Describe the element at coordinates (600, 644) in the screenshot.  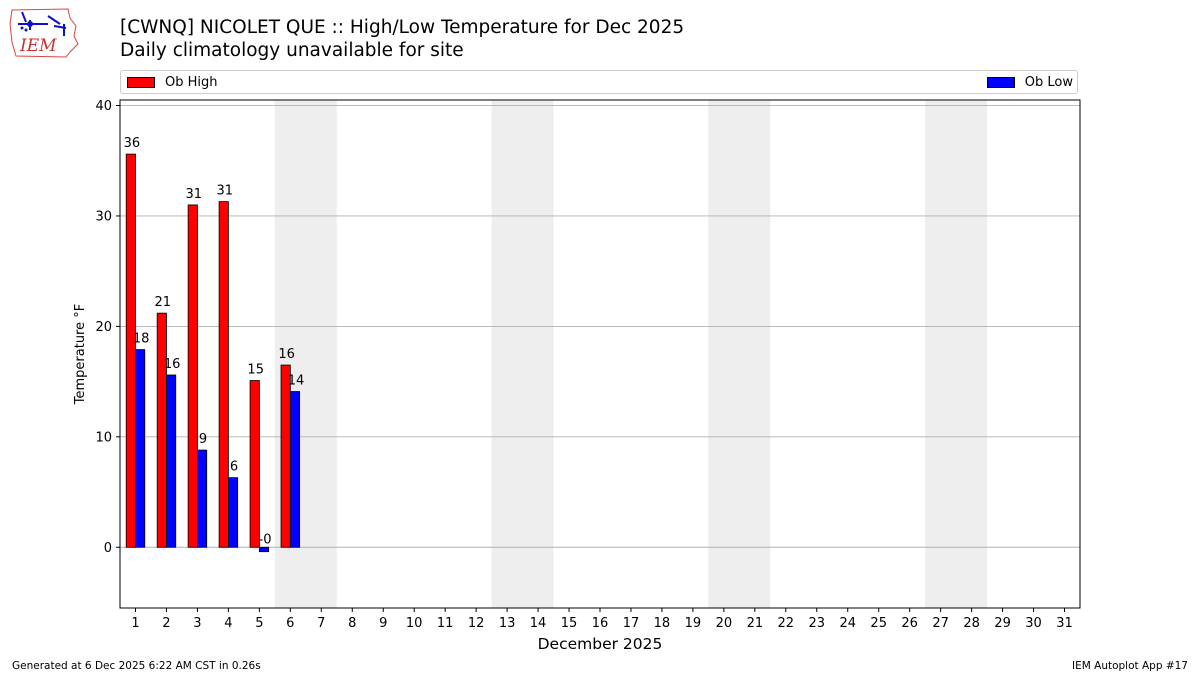
I see `x-axis-label: December 2025` at that location.